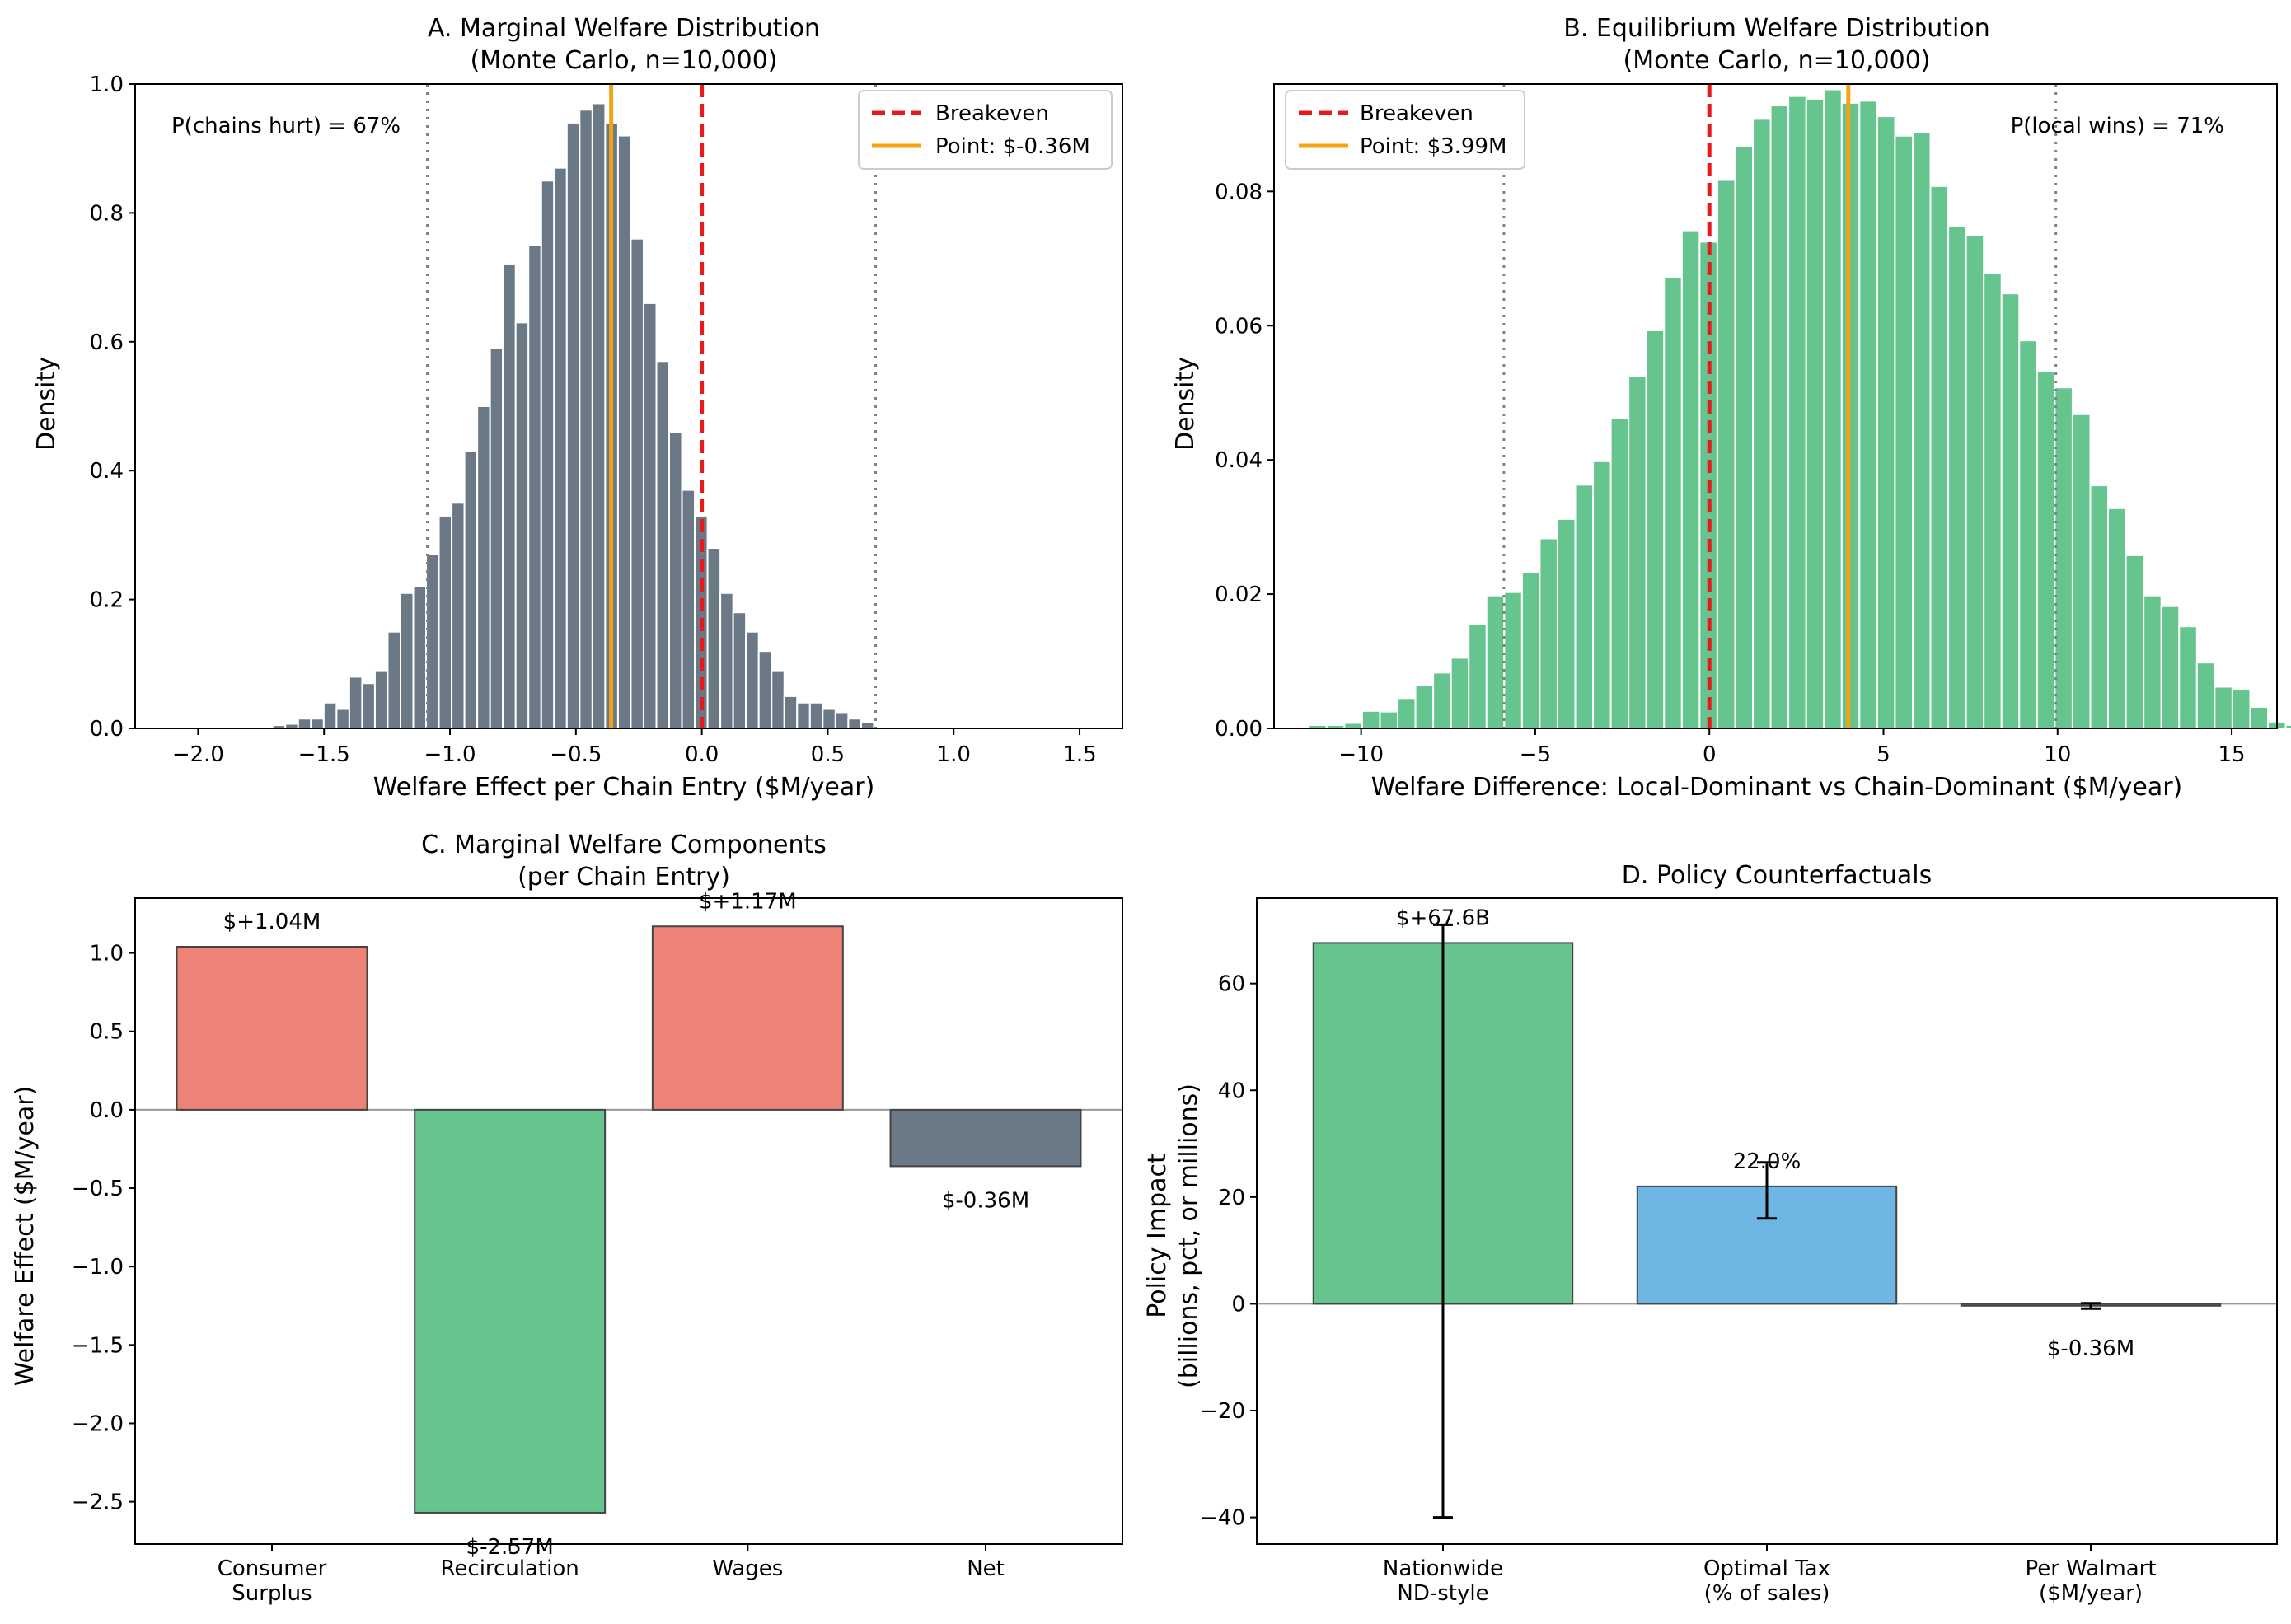 The width and height of the screenshot is (2291, 1624). Describe the element at coordinates (747, 1018) in the screenshot. I see `panel-c-bar` at that location.